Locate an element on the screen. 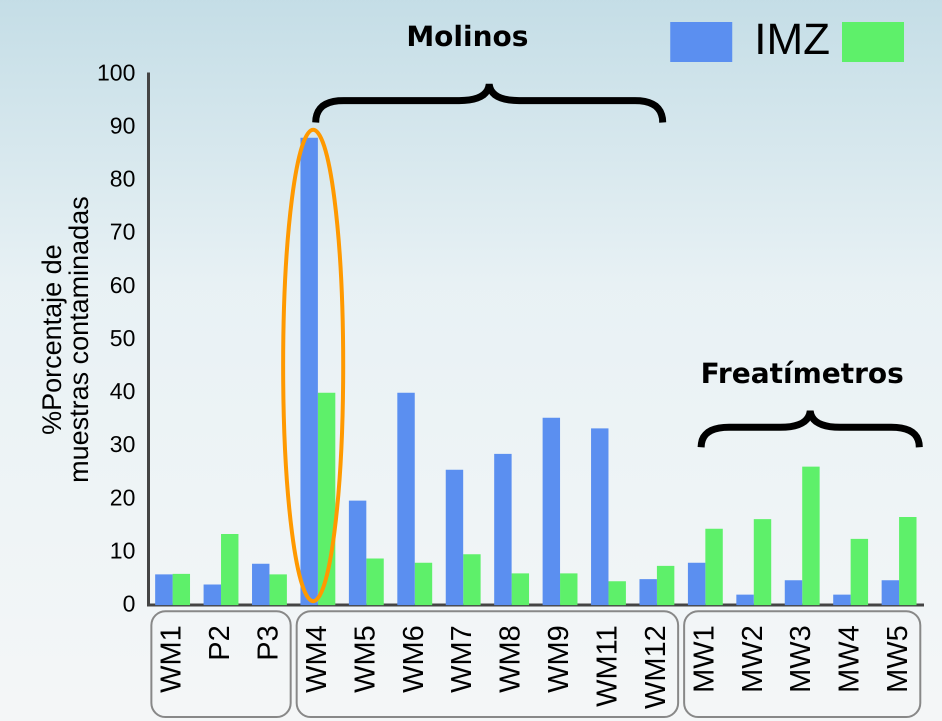  y-axis-title: %Porcentaje de muestras contaminadas is located at coordinates (65, 339).